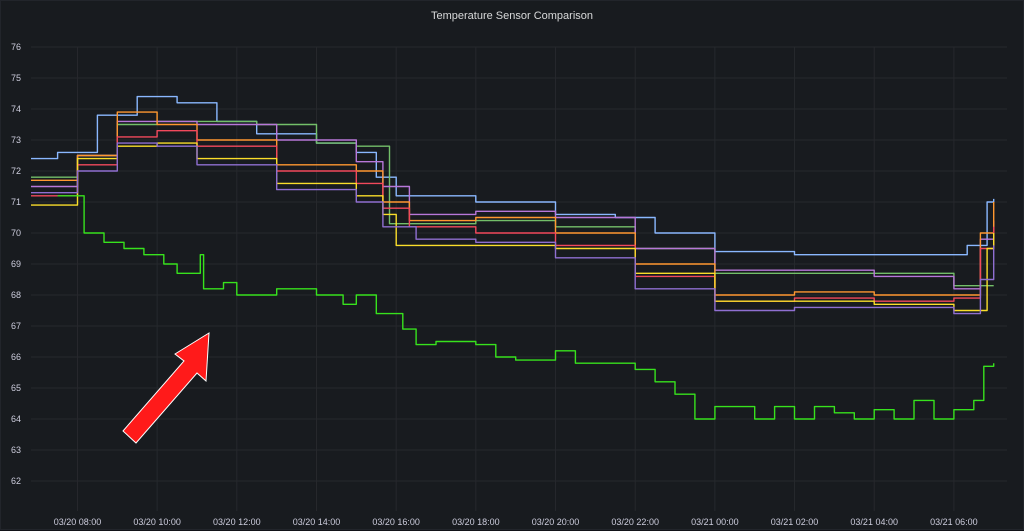  What do you see at coordinates (715, 522) in the screenshot?
I see `x-tick-label: 03/21 00:00` at bounding box center [715, 522].